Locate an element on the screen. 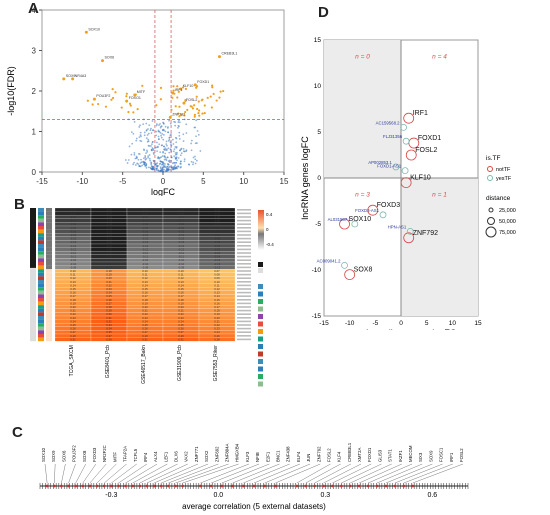 Image resolution: width=550 pixels, height=515 pixels. cell-value: 0.14 is located at coordinates (73, 285).